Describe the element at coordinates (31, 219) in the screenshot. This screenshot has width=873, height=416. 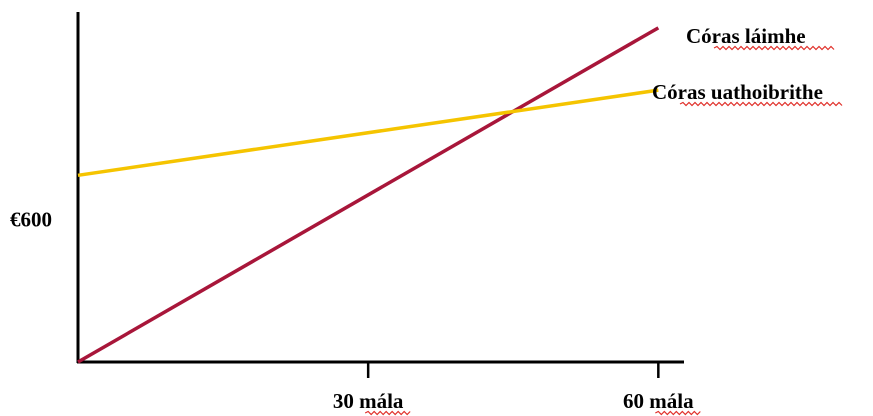
I see `y-tick-label: €600` at that location.